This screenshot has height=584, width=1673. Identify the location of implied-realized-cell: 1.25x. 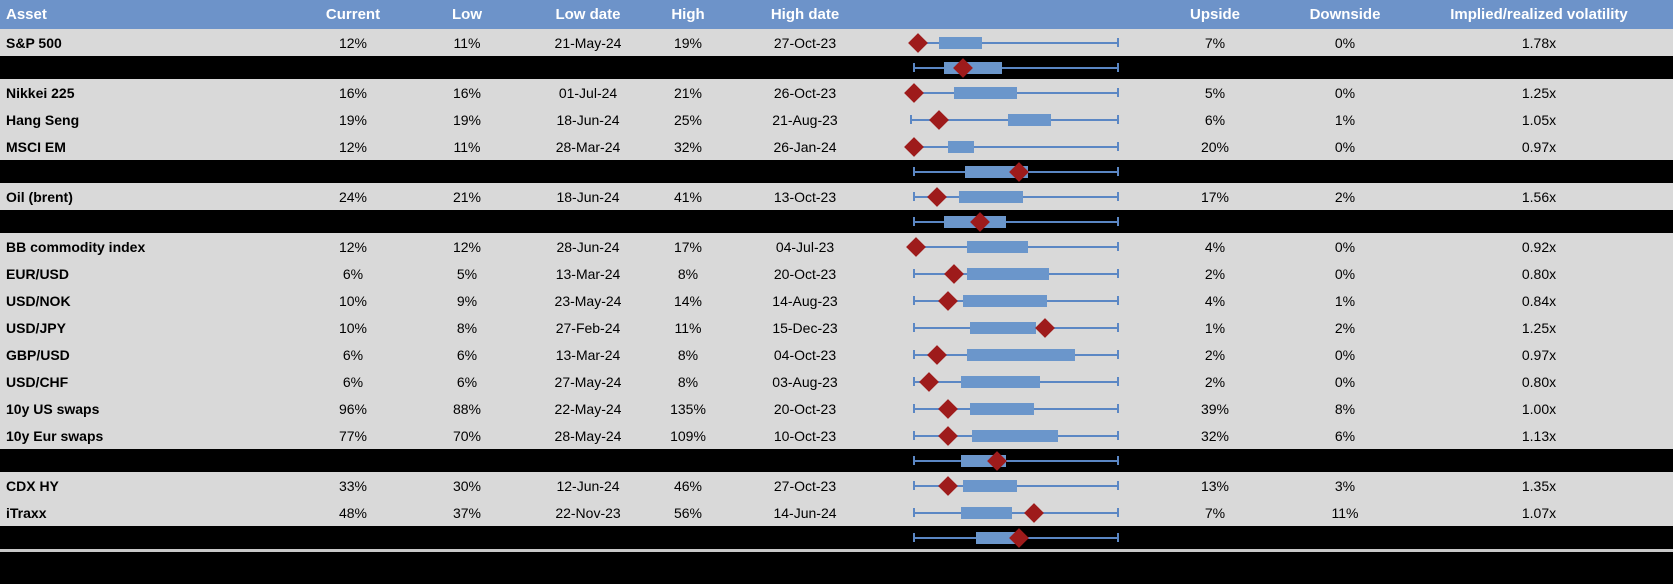
(1539, 92).